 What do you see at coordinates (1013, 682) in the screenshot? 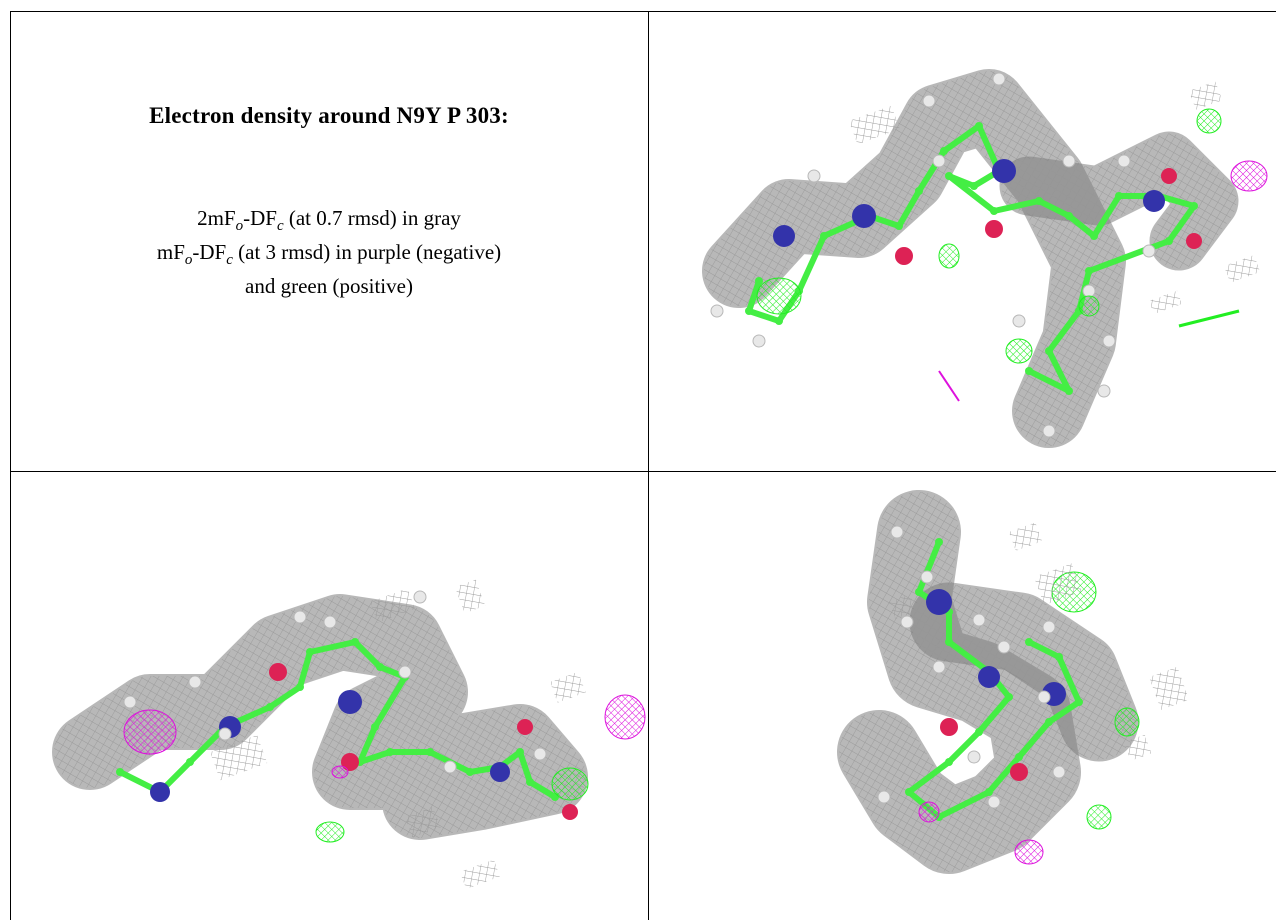
I see `density-render-bottom-right` at bounding box center [1013, 682].